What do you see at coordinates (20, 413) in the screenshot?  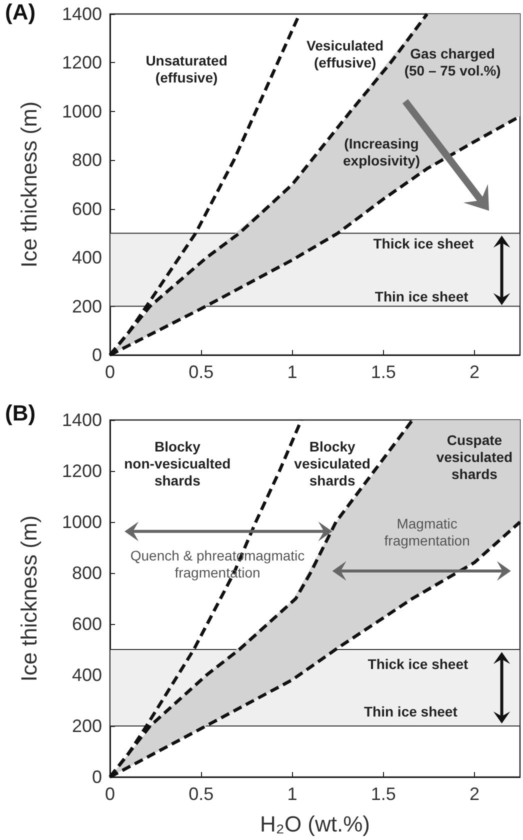 I see `chart-title: (B)` at bounding box center [20, 413].